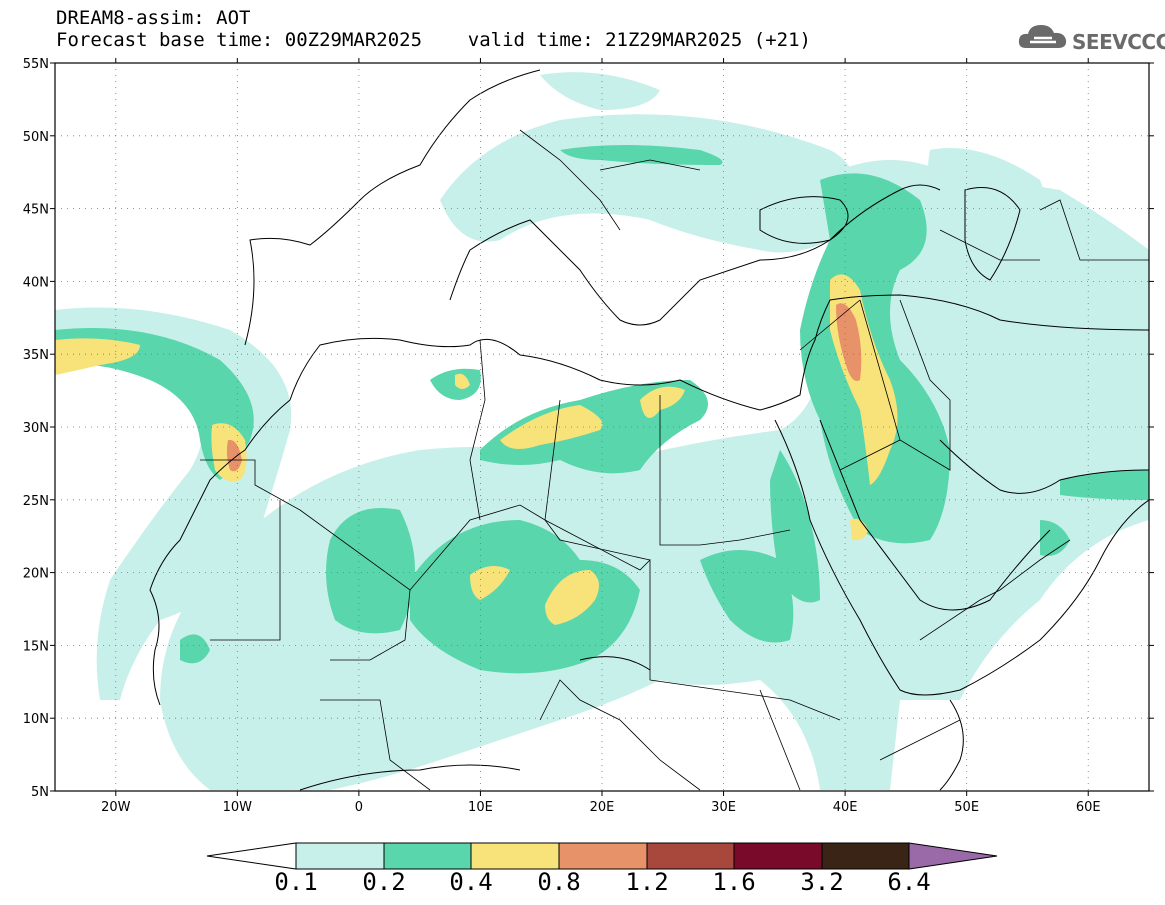 Image resolution: width=1165 pixels, height=905 pixels. Describe the element at coordinates (723, 807) in the screenshot. I see `lon-tick-label: 30E` at that location.